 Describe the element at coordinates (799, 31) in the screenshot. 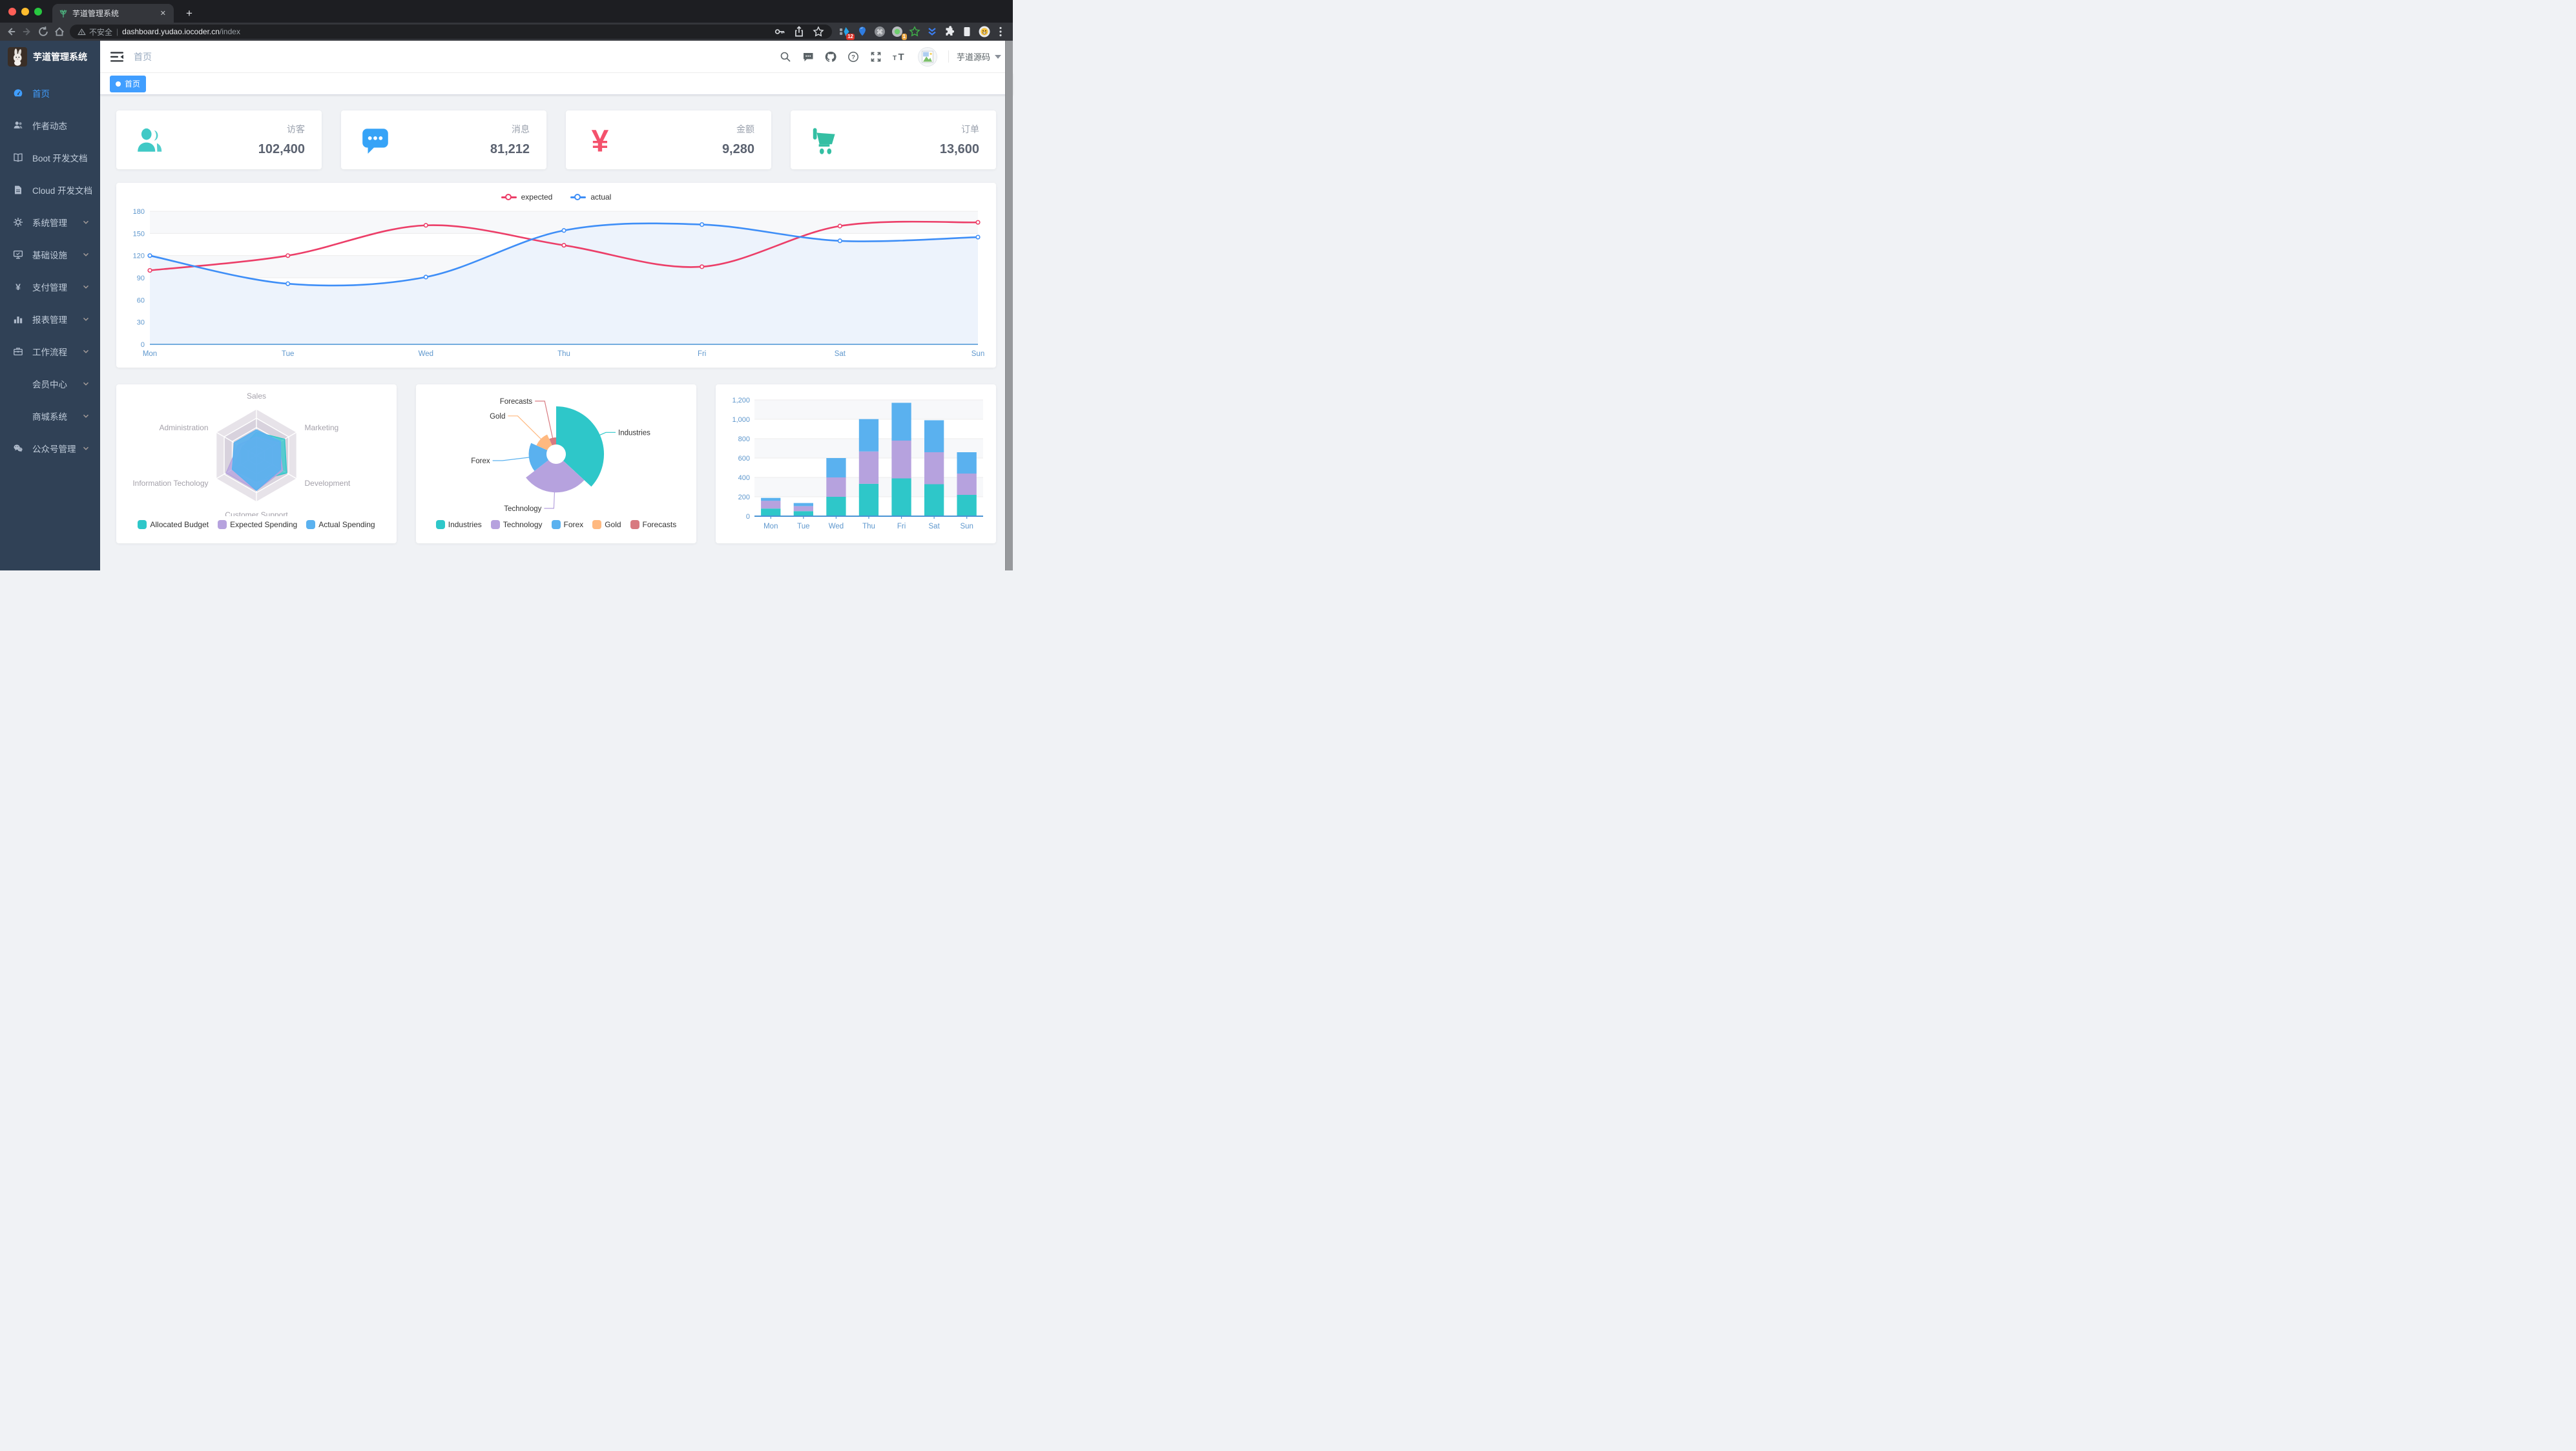

I see `share-icon` at that location.